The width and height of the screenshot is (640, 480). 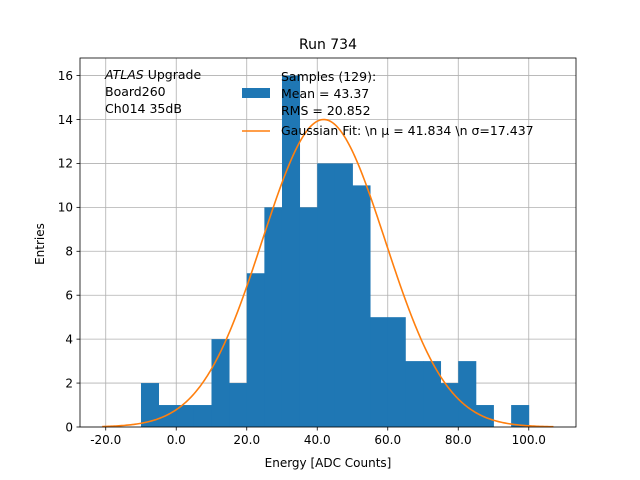 What do you see at coordinates (105, 440) in the screenshot?
I see `x-tick-label: -20.0` at bounding box center [105, 440].